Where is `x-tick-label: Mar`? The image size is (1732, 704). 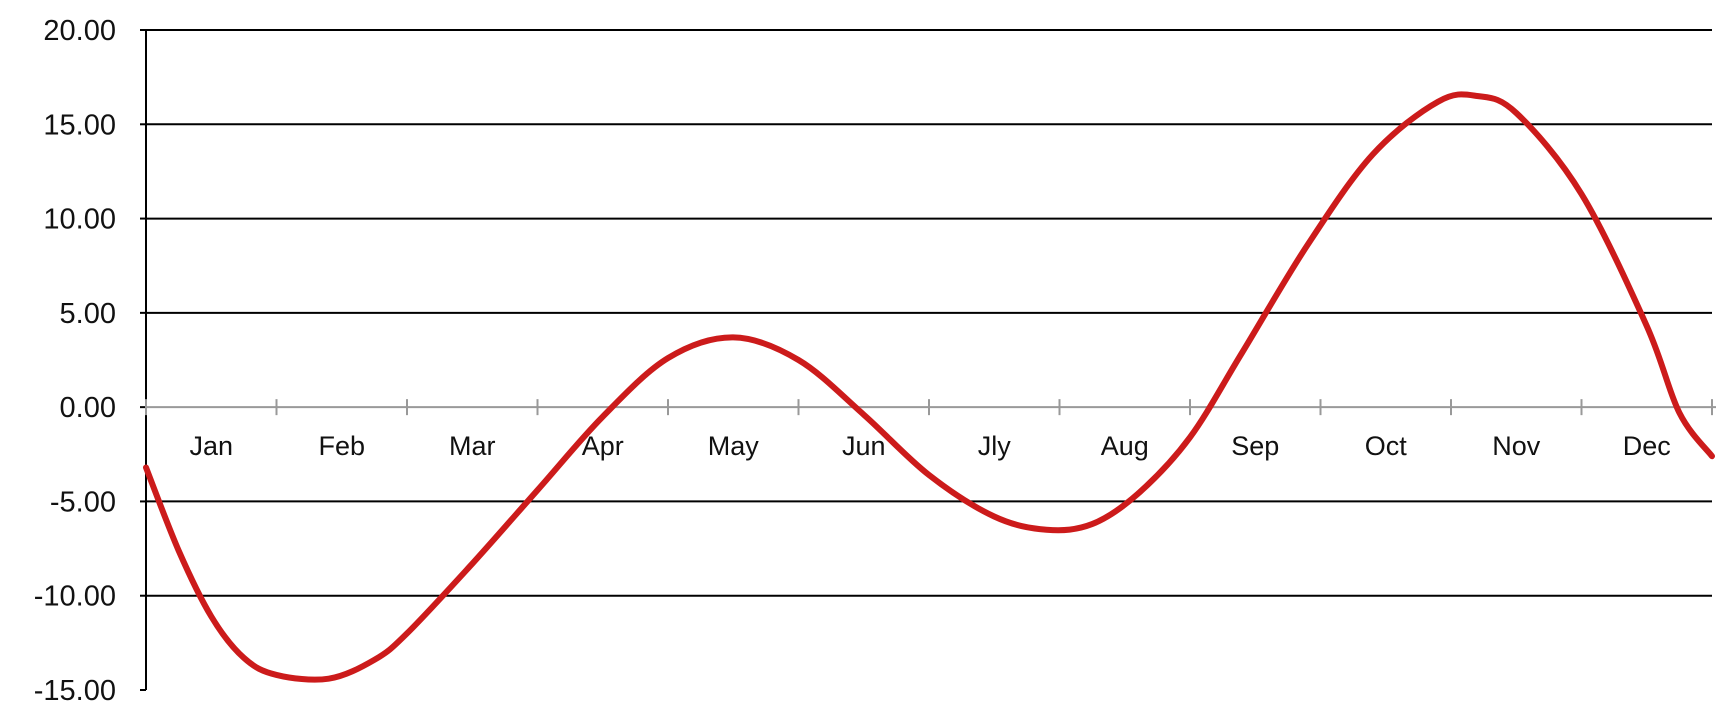 x-tick-label: Mar is located at coordinates (472, 446).